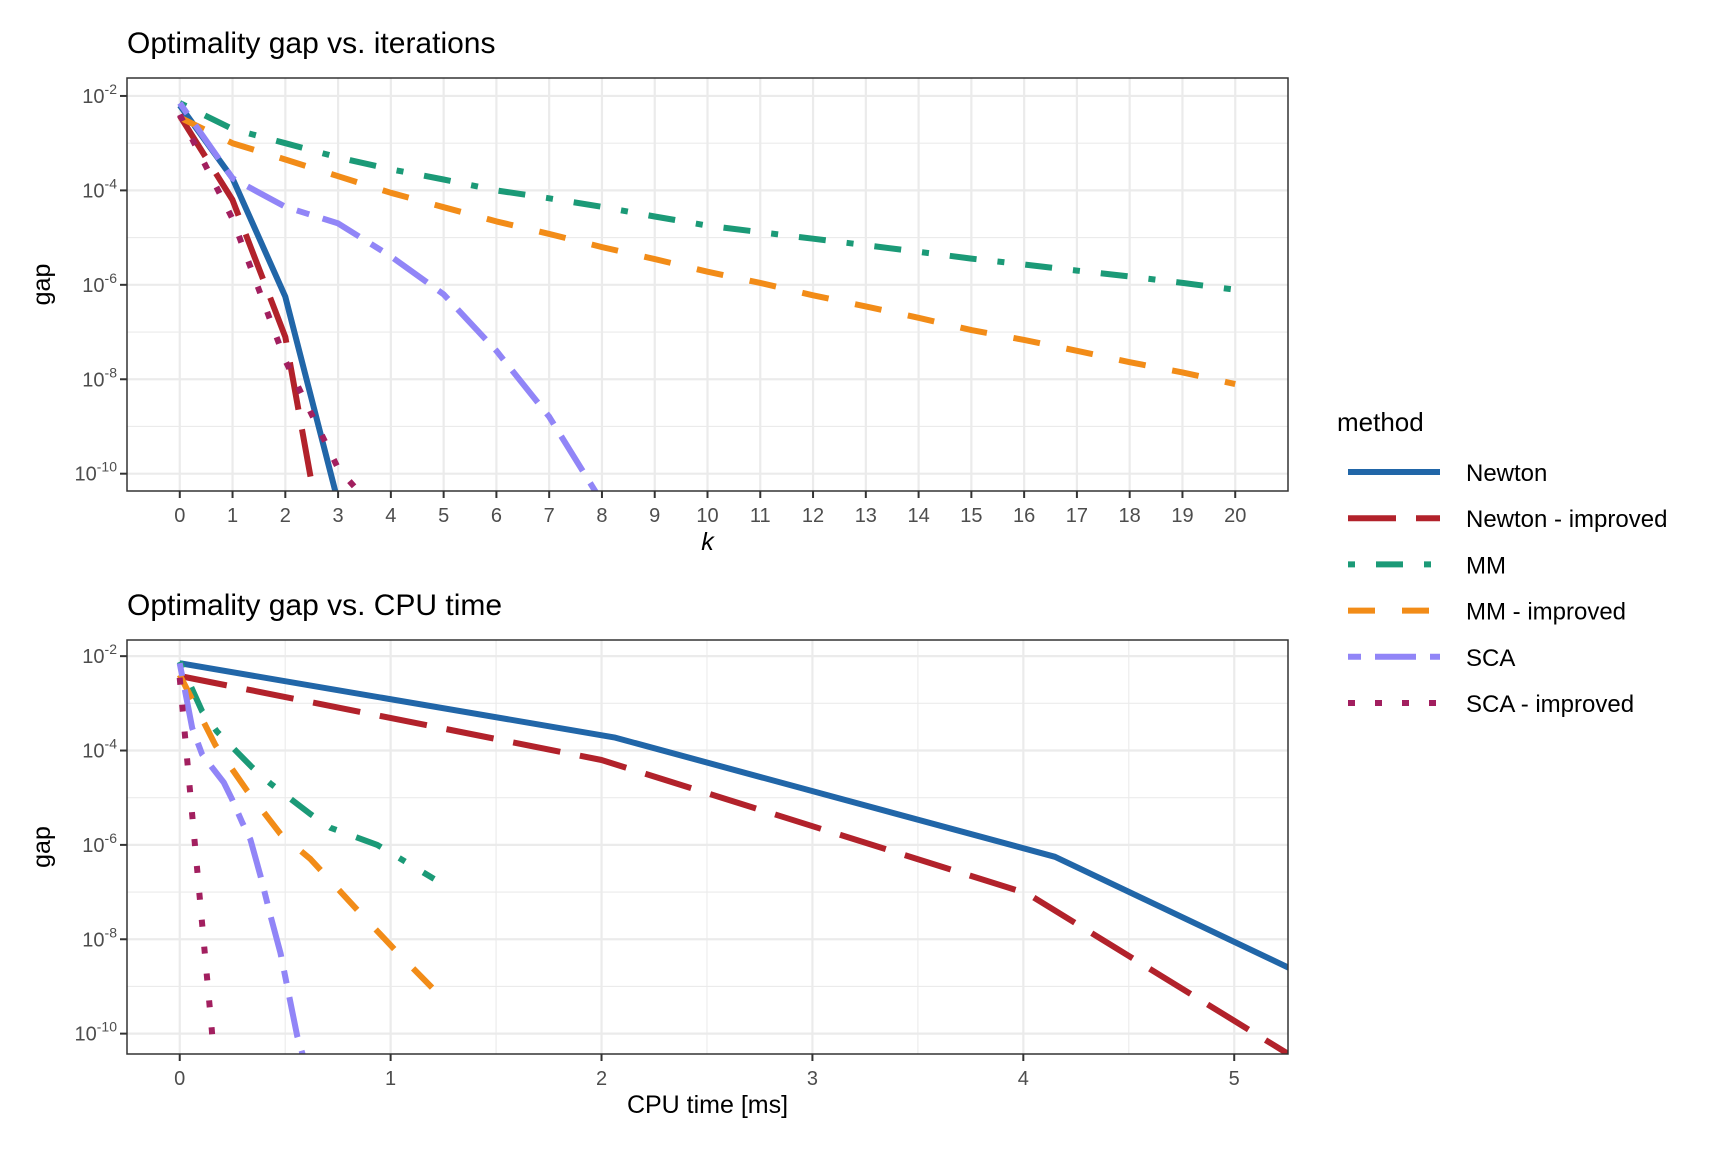 Image resolution: width=1728 pixels, height=1152 pixels. I want to click on x-tick-label: 8, so click(601, 516).